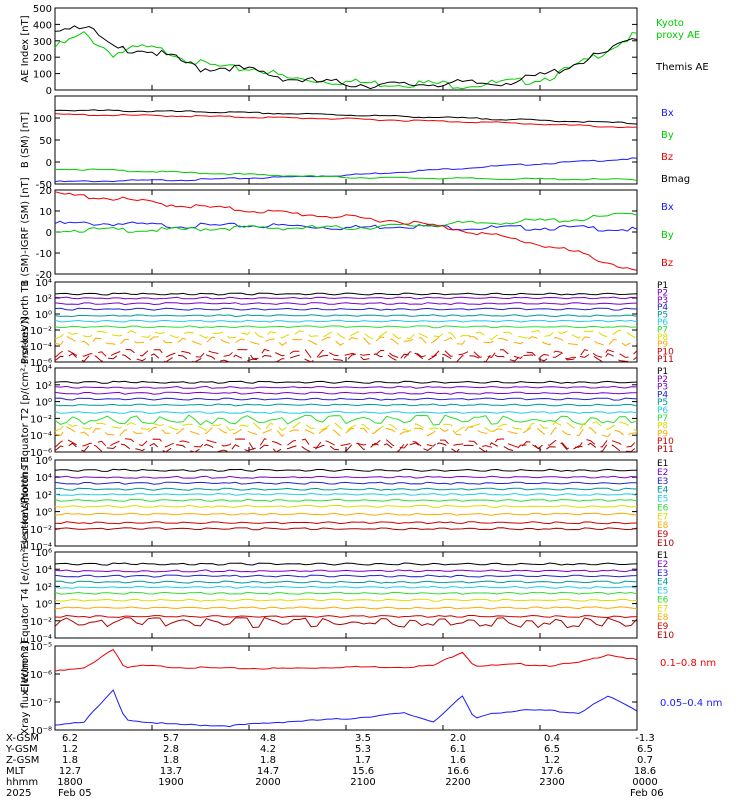  Describe the element at coordinates (645, 760) in the screenshot. I see `ephemeris-value: 0.7` at that location.